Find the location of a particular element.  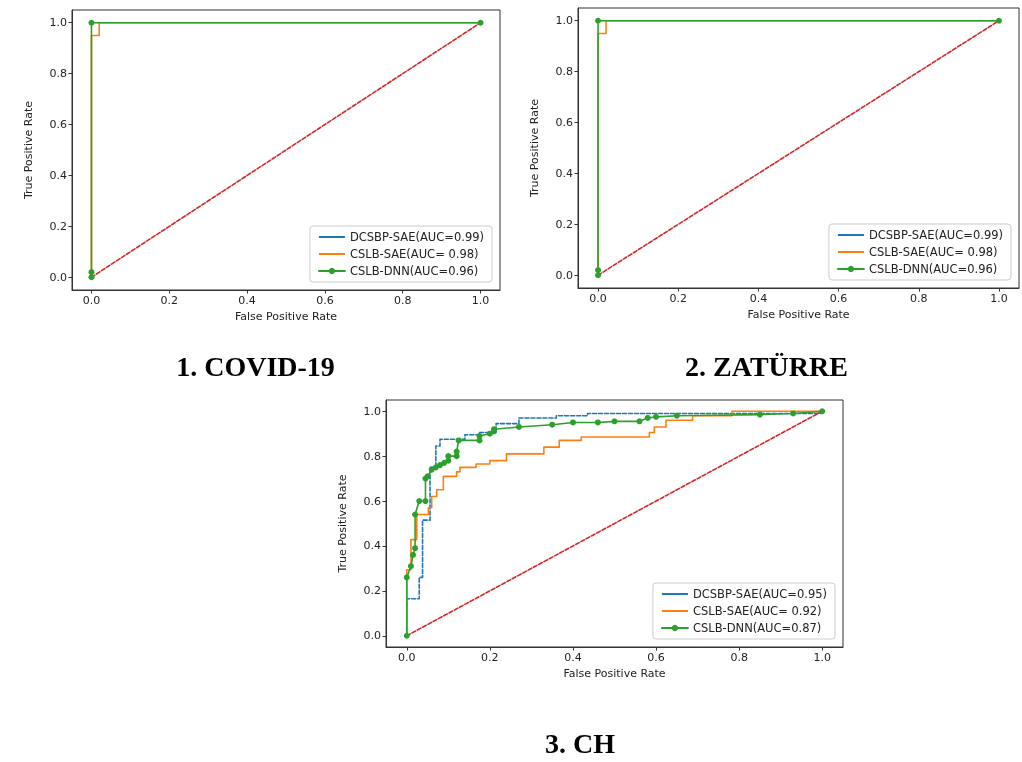

text: 3. CH is located at coordinates (580, 743).